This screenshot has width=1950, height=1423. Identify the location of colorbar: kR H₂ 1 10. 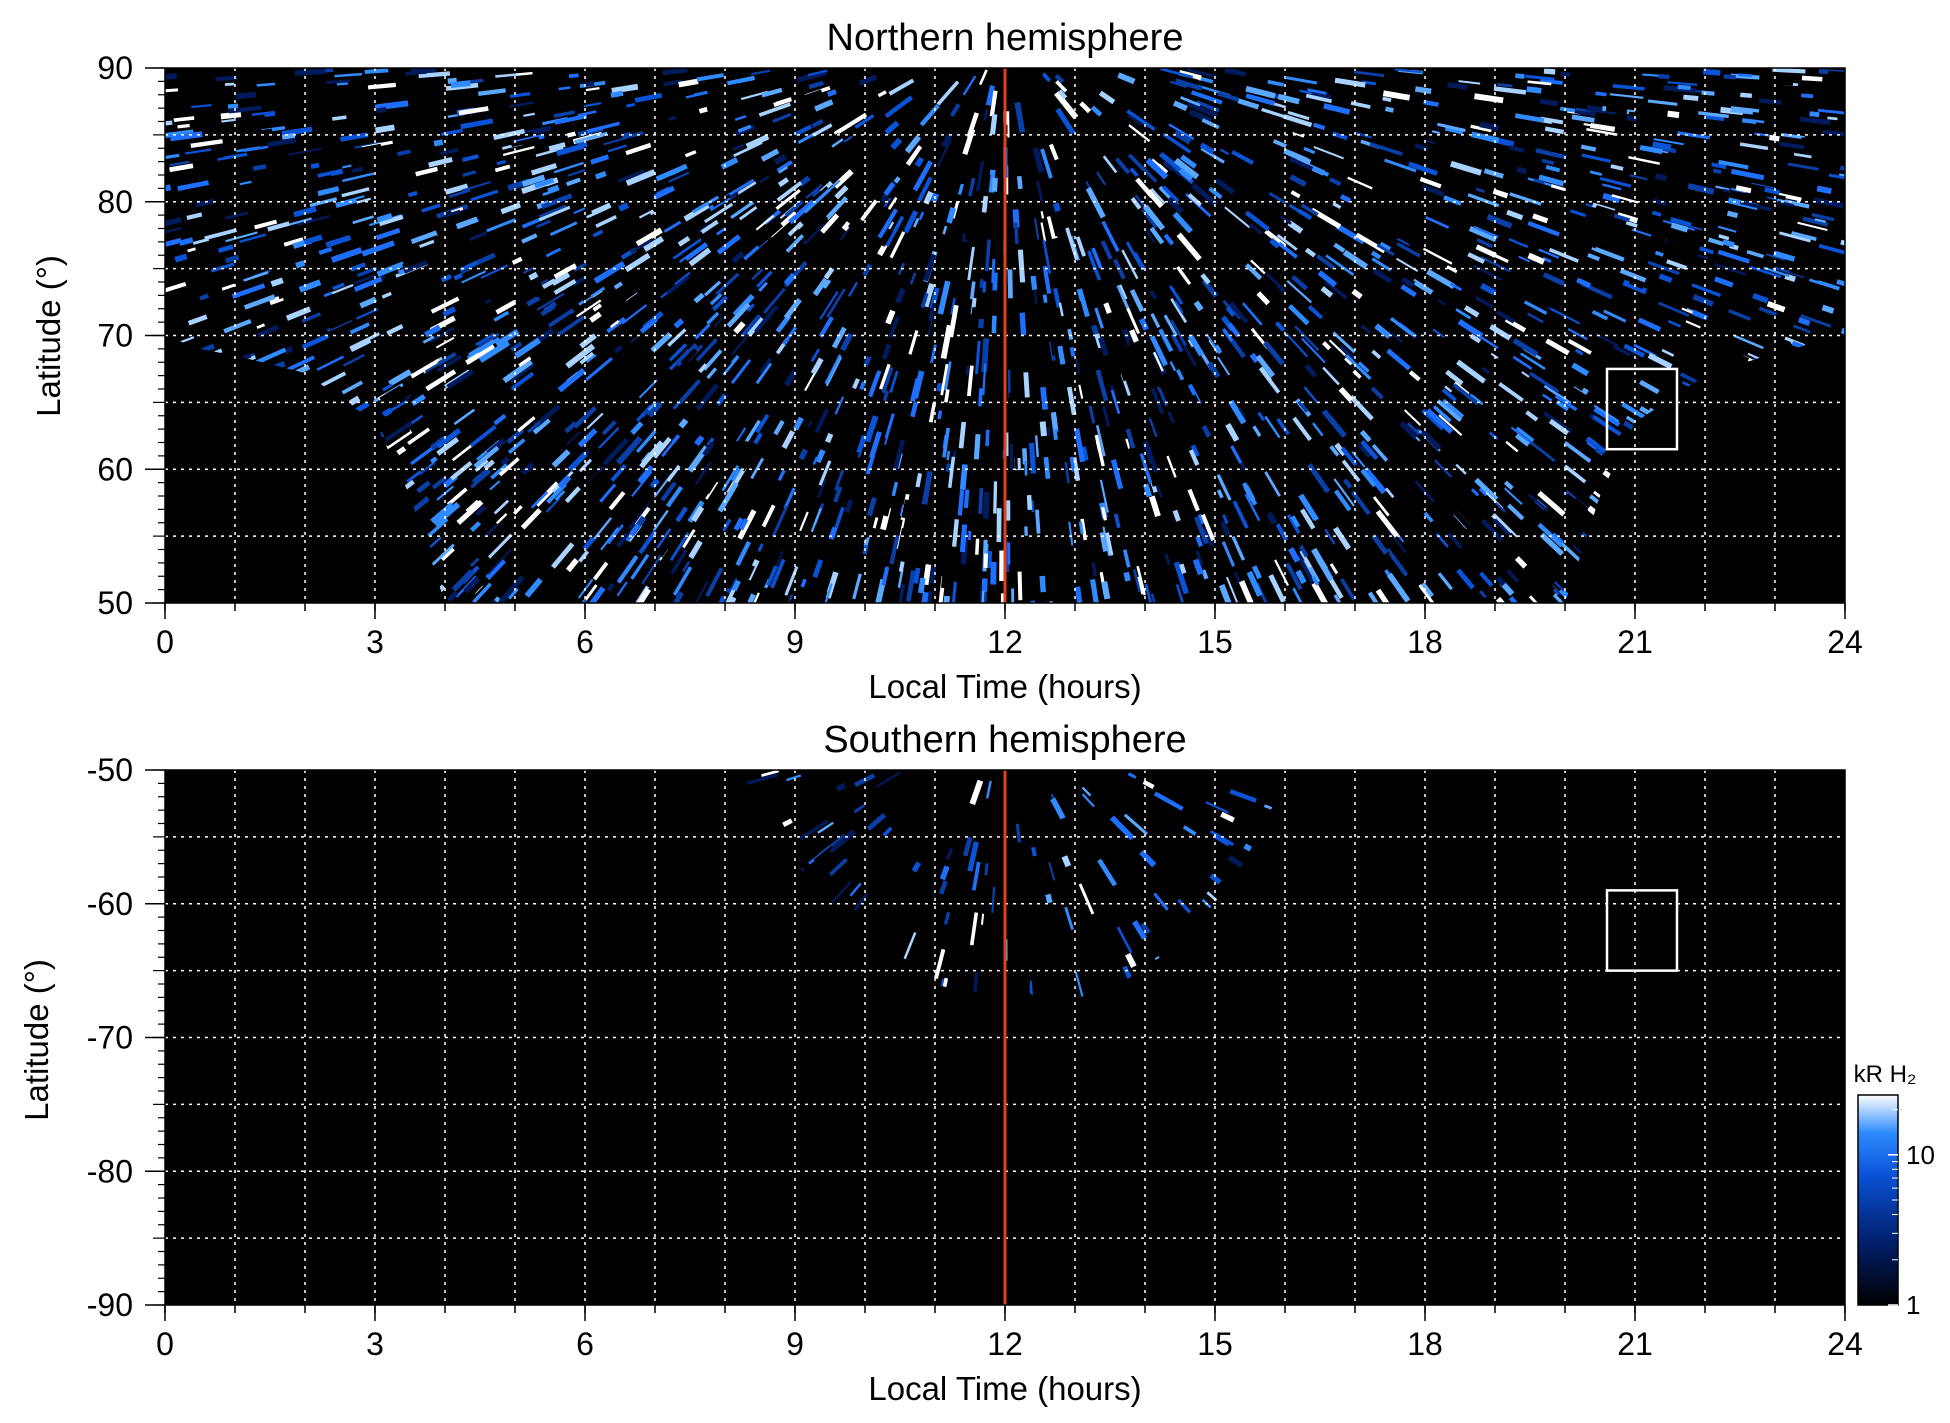
(1894, 1190).